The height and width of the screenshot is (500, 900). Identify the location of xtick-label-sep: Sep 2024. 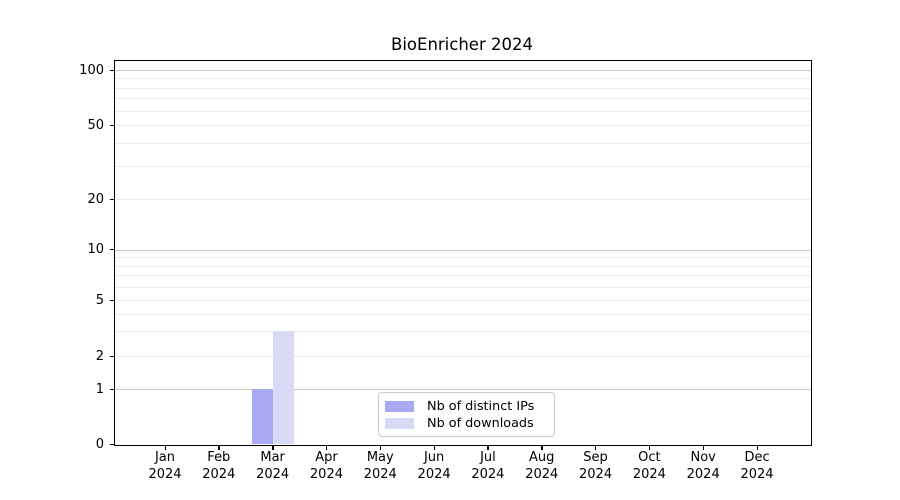
(596, 466).